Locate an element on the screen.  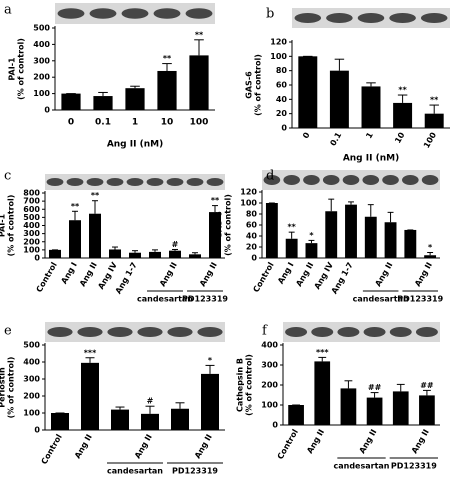
y-tick-label: 60 is located at coordinates (252, 225).